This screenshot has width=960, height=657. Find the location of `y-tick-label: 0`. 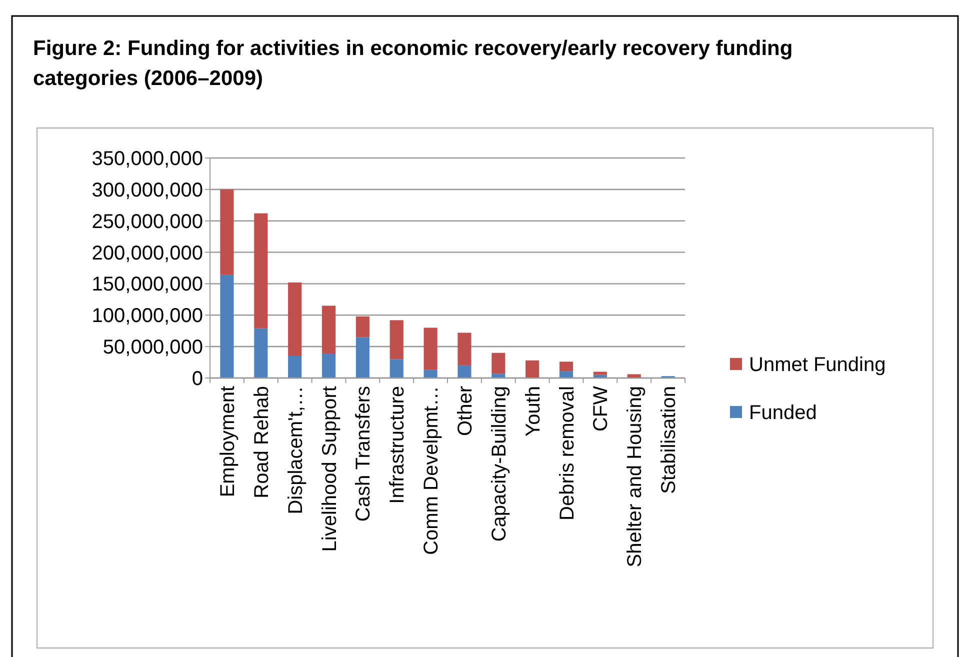

y-tick-label: 0 is located at coordinates (197, 379).